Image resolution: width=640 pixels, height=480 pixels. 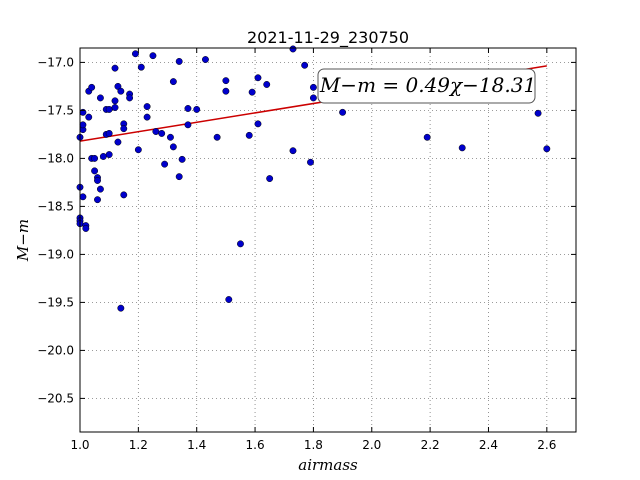 What do you see at coordinates (55, 398) in the screenshot?
I see `y-tick-label: −20.5` at bounding box center [55, 398].